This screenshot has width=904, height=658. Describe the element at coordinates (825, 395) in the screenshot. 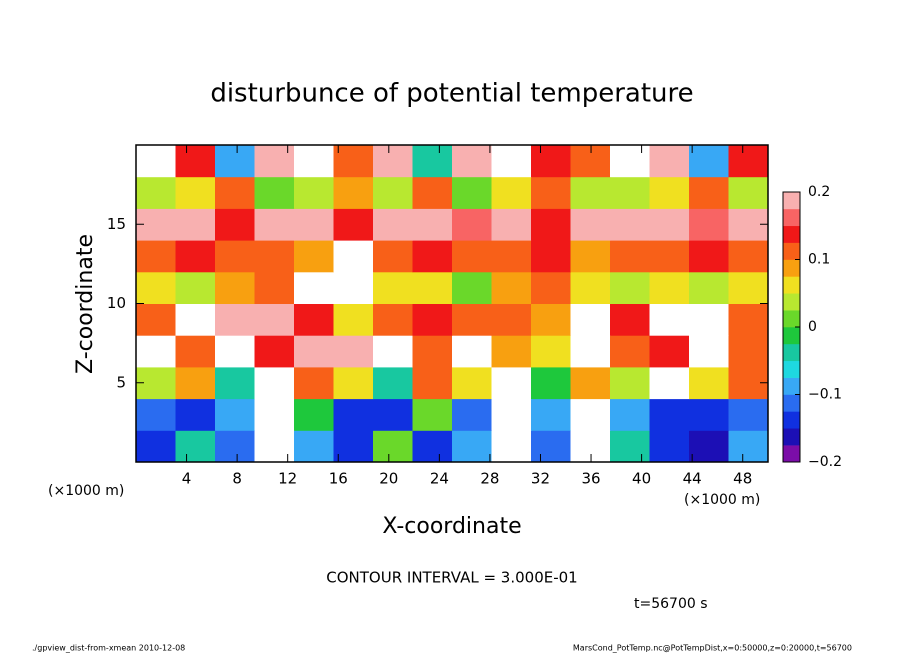

I see `colorbar-tick-label: −0.1` at that location.